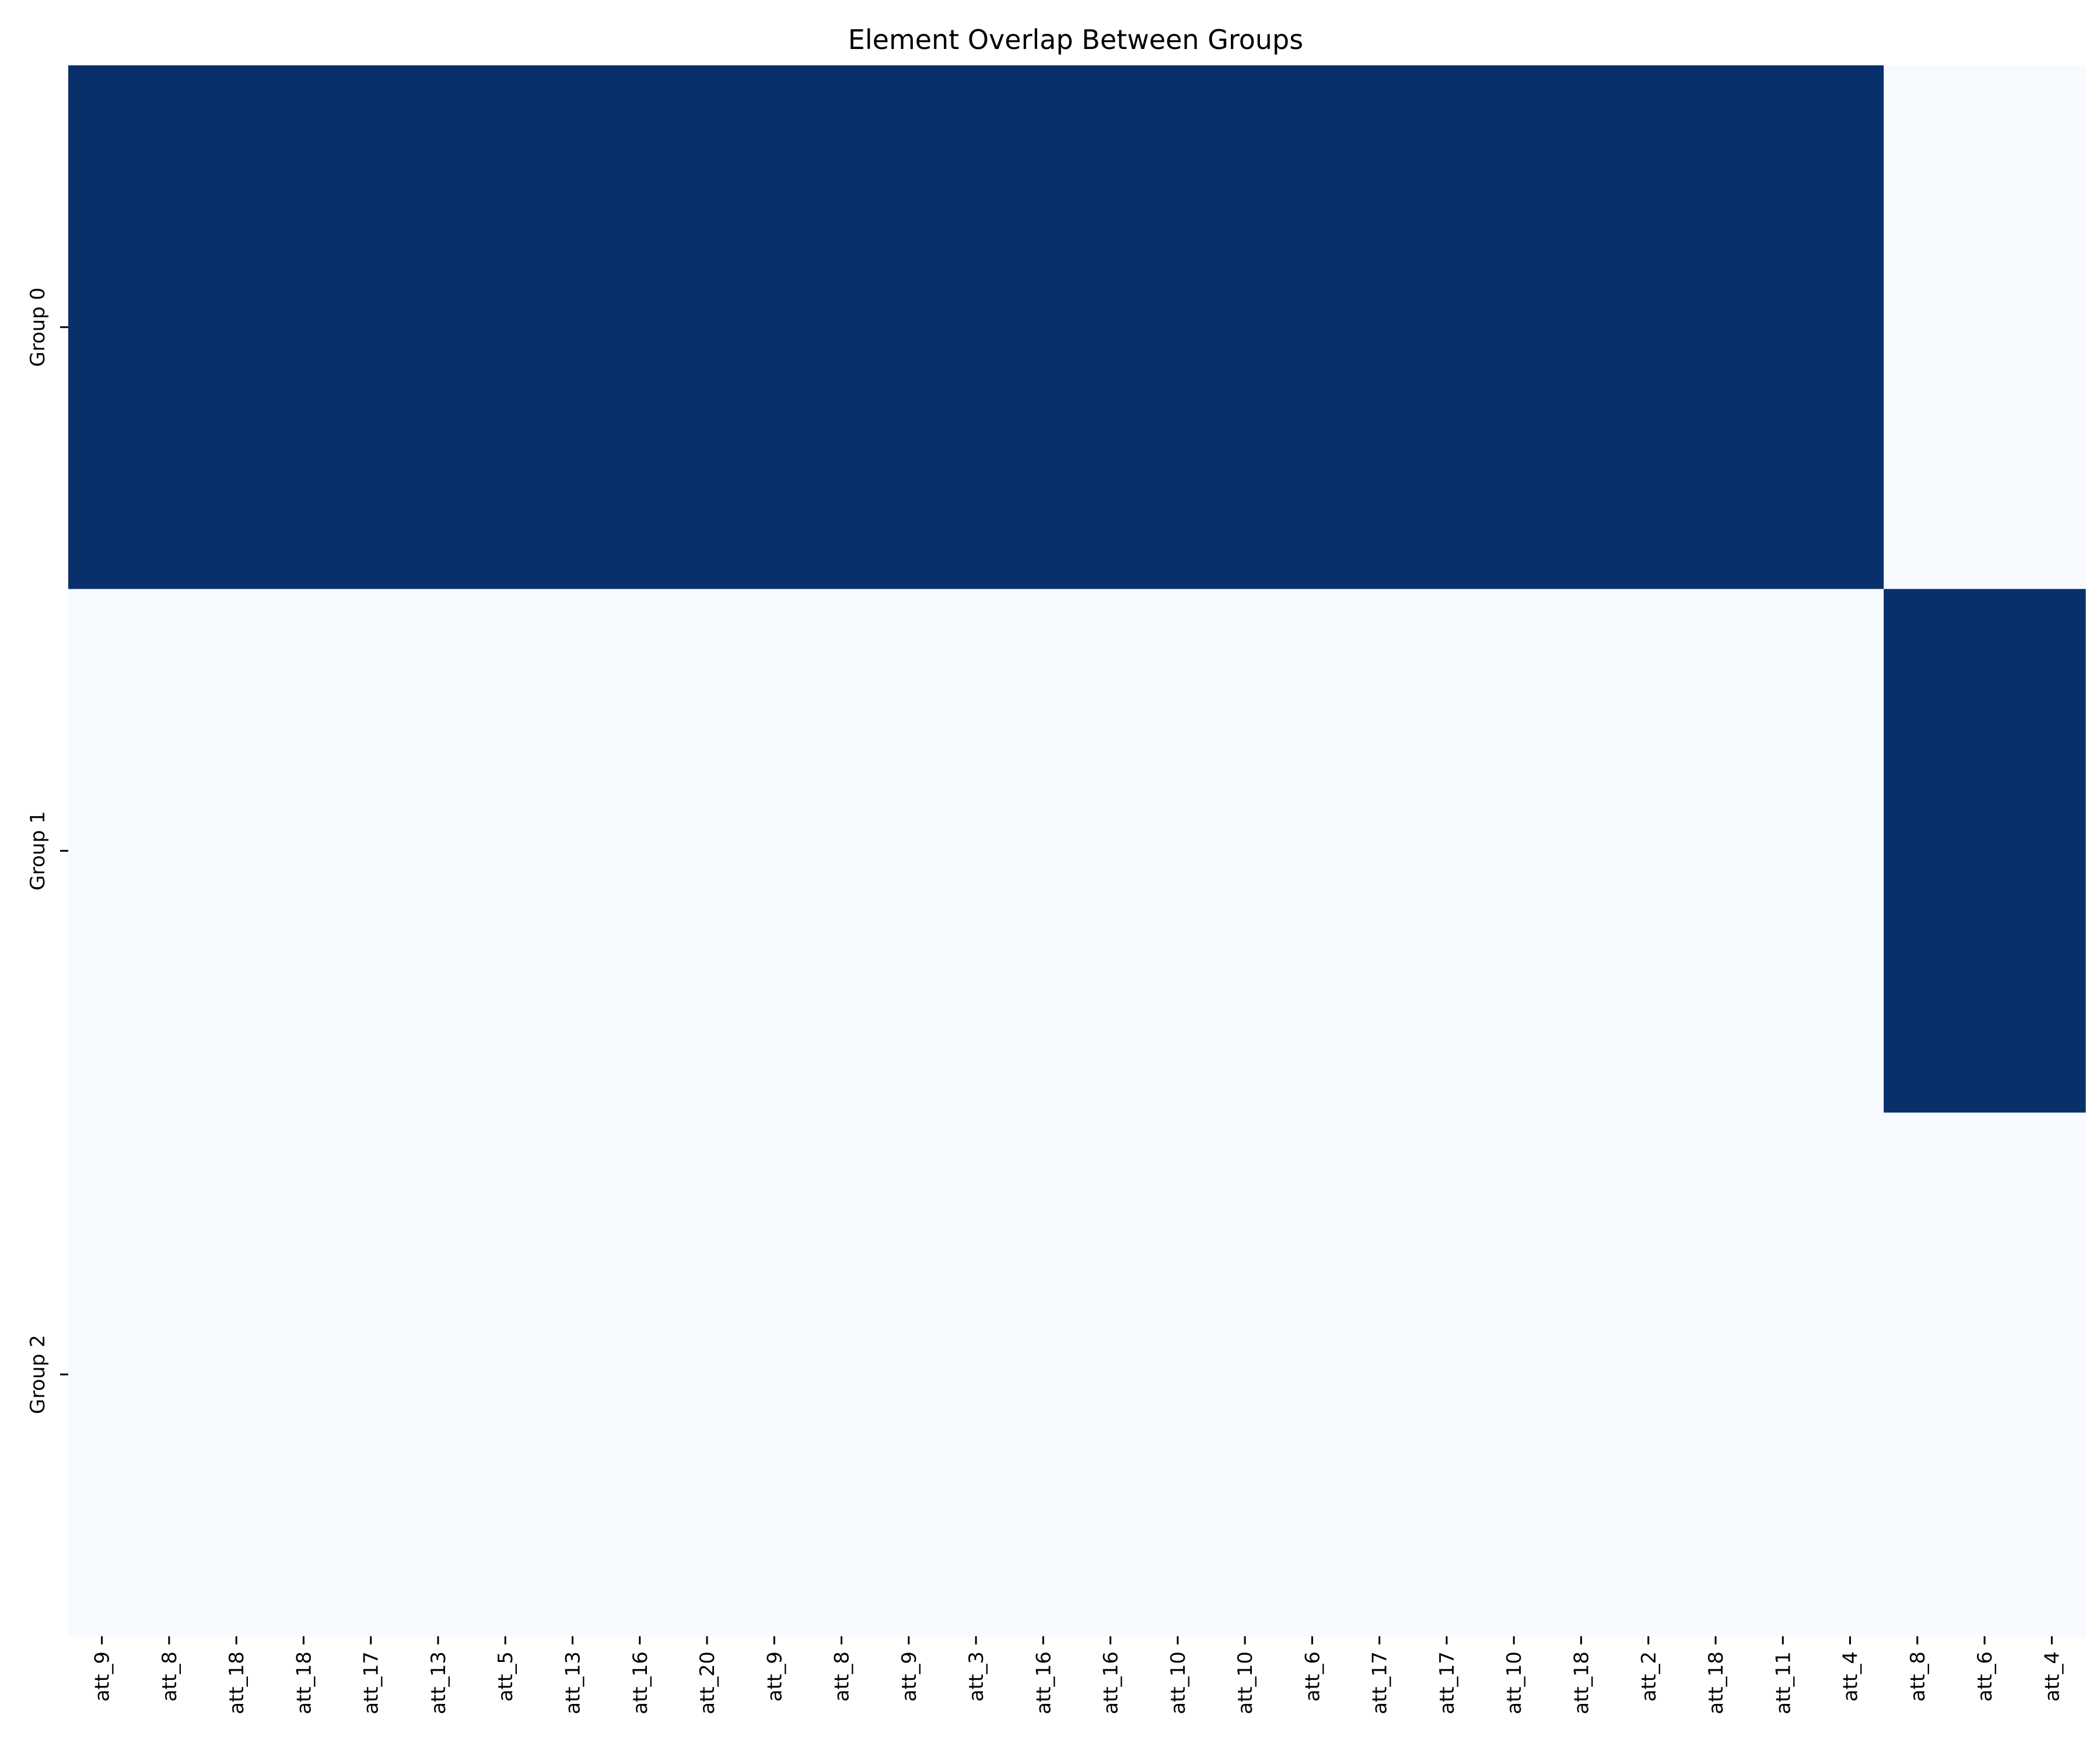  Describe the element at coordinates (1851, 1676) in the screenshot. I see `x-tick-label: att_4` at that location.